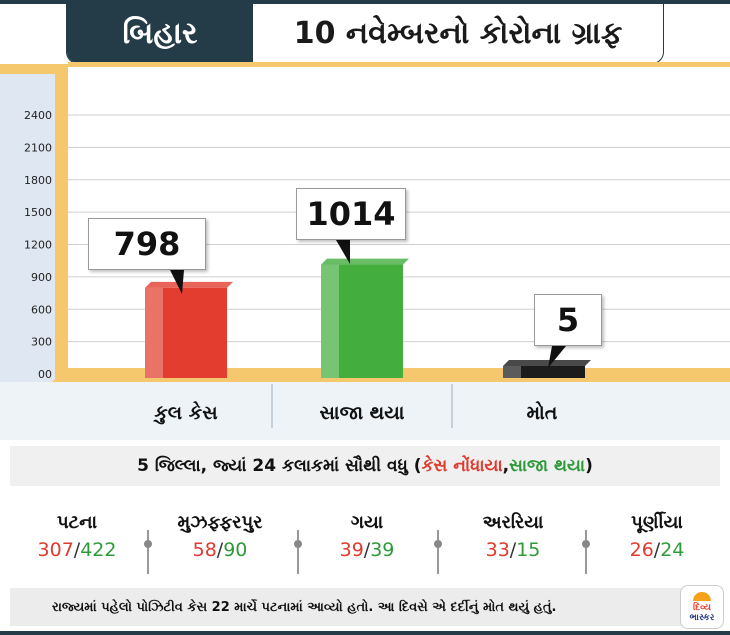 The height and width of the screenshot is (635, 730). What do you see at coordinates (351, 214) in the screenshot?
I see `value-label-recovered: 1014` at bounding box center [351, 214].